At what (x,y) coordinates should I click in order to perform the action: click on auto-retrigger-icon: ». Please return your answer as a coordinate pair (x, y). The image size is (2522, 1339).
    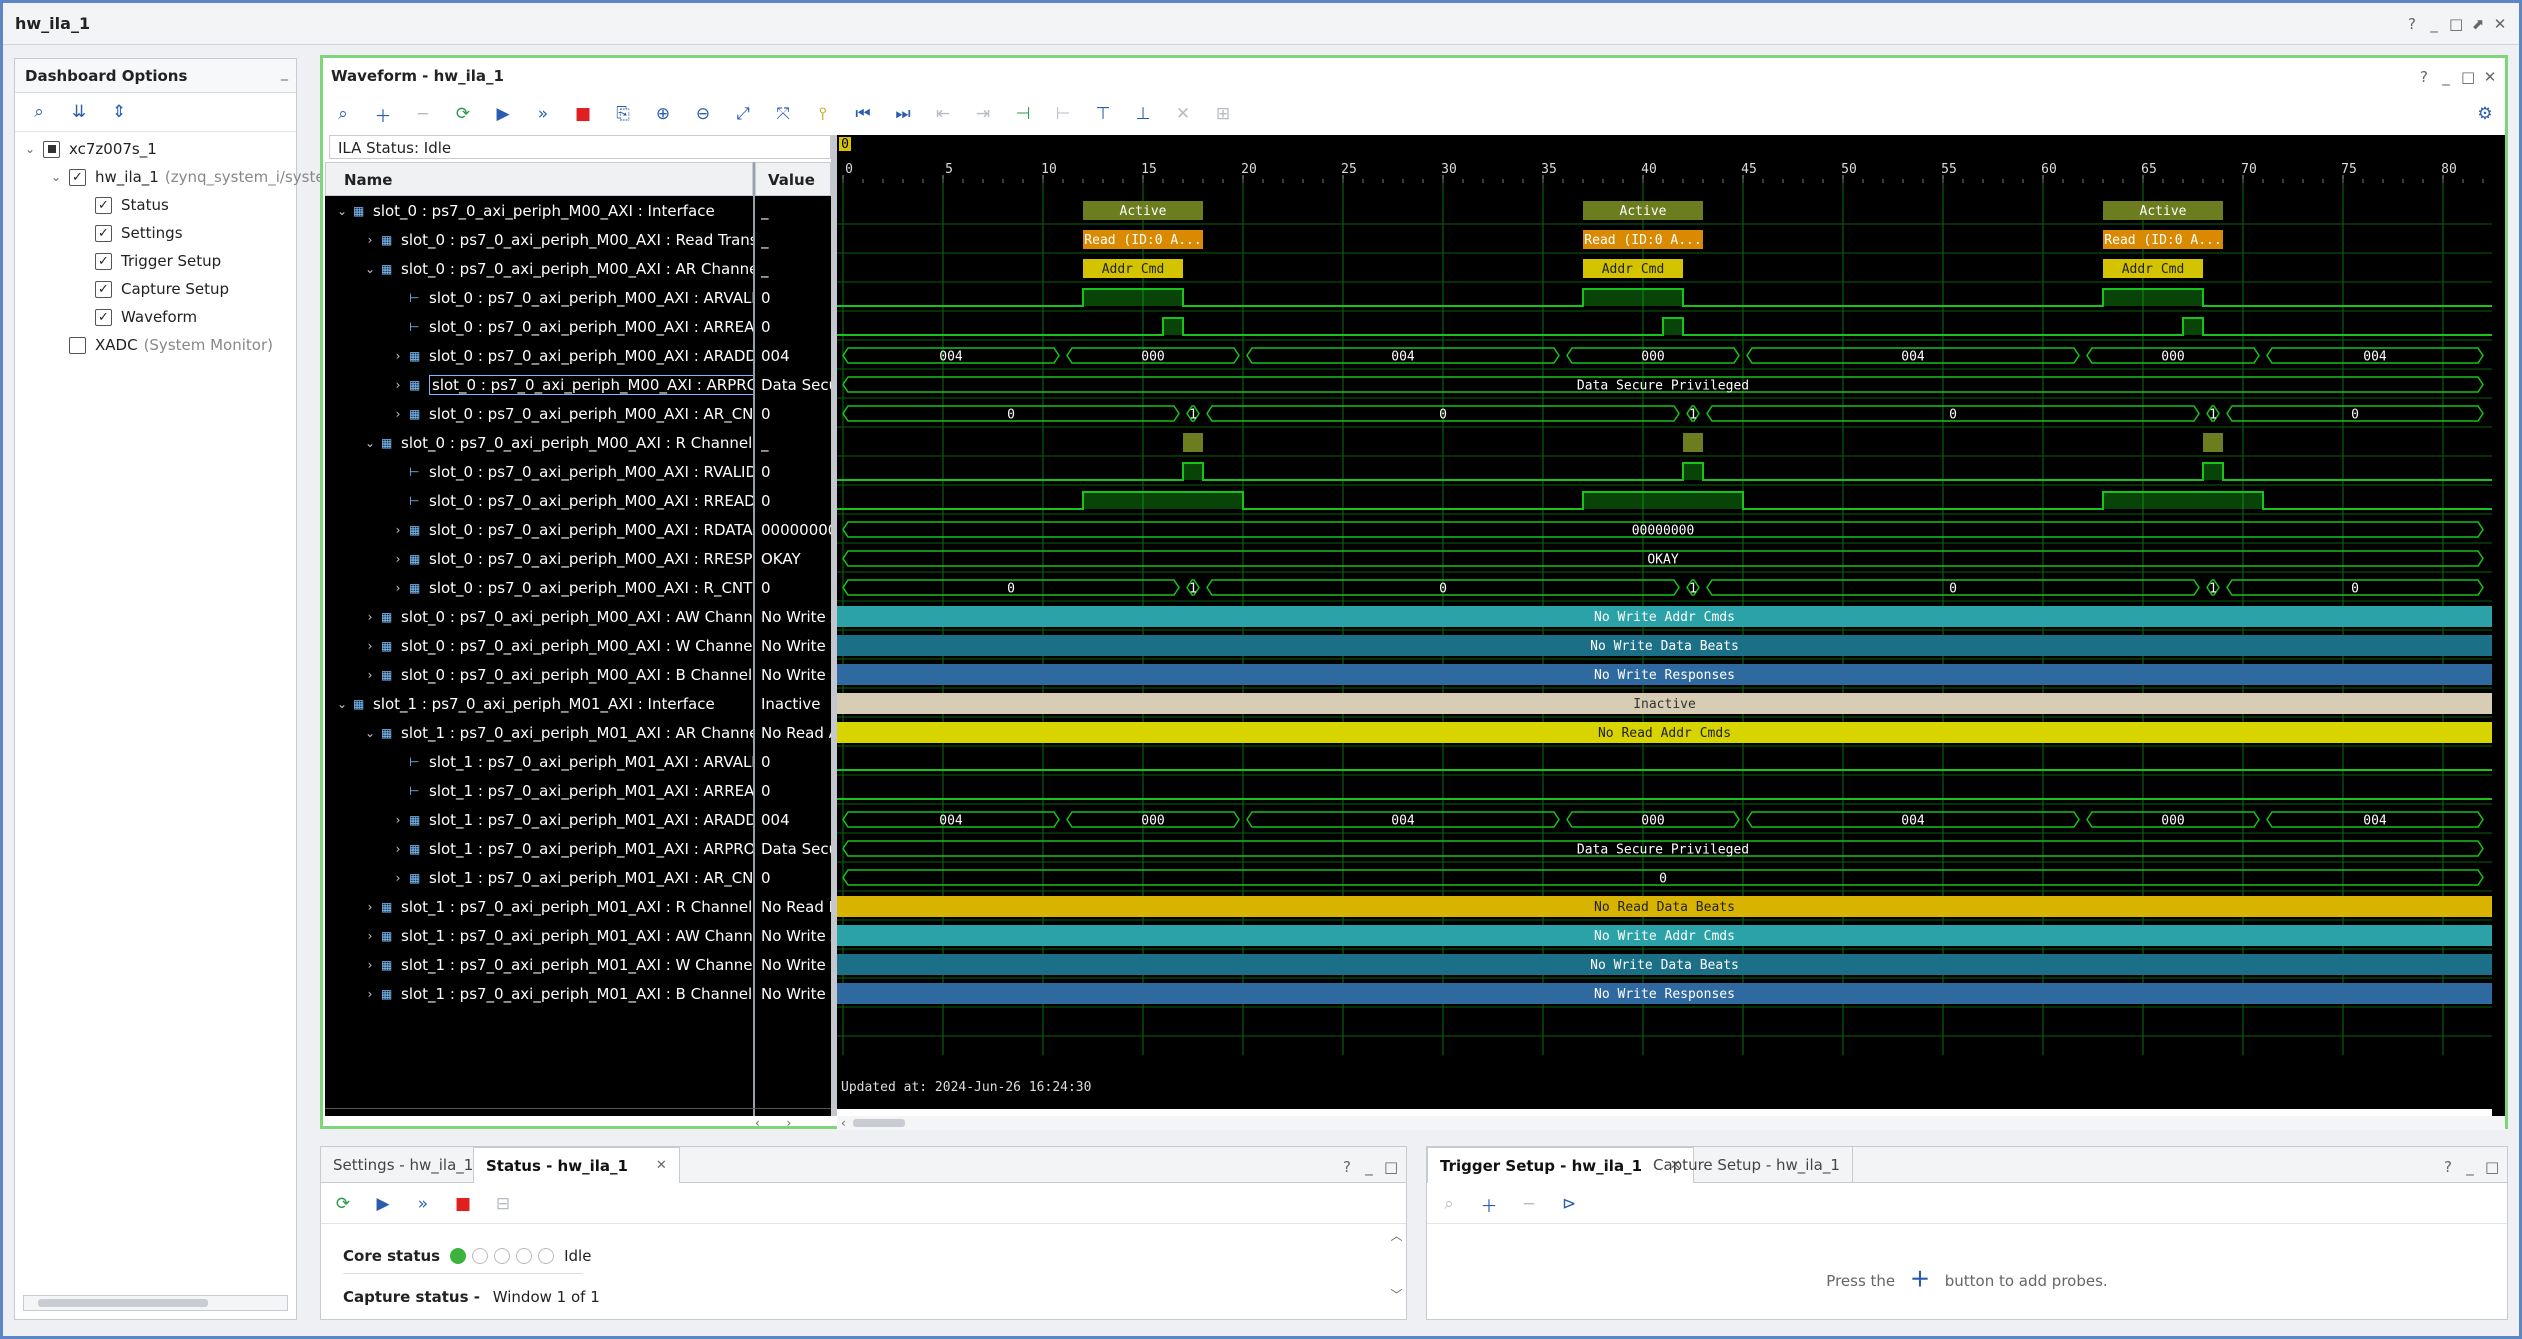
    Looking at the image, I should click on (423, 1204).